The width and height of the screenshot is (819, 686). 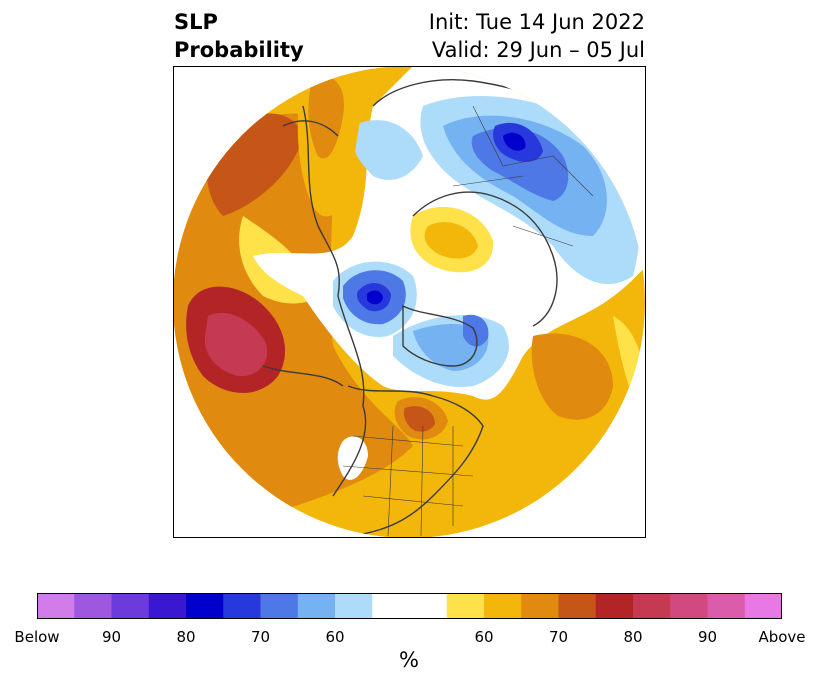 I want to click on colorbar-segments, so click(x=409, y=606).